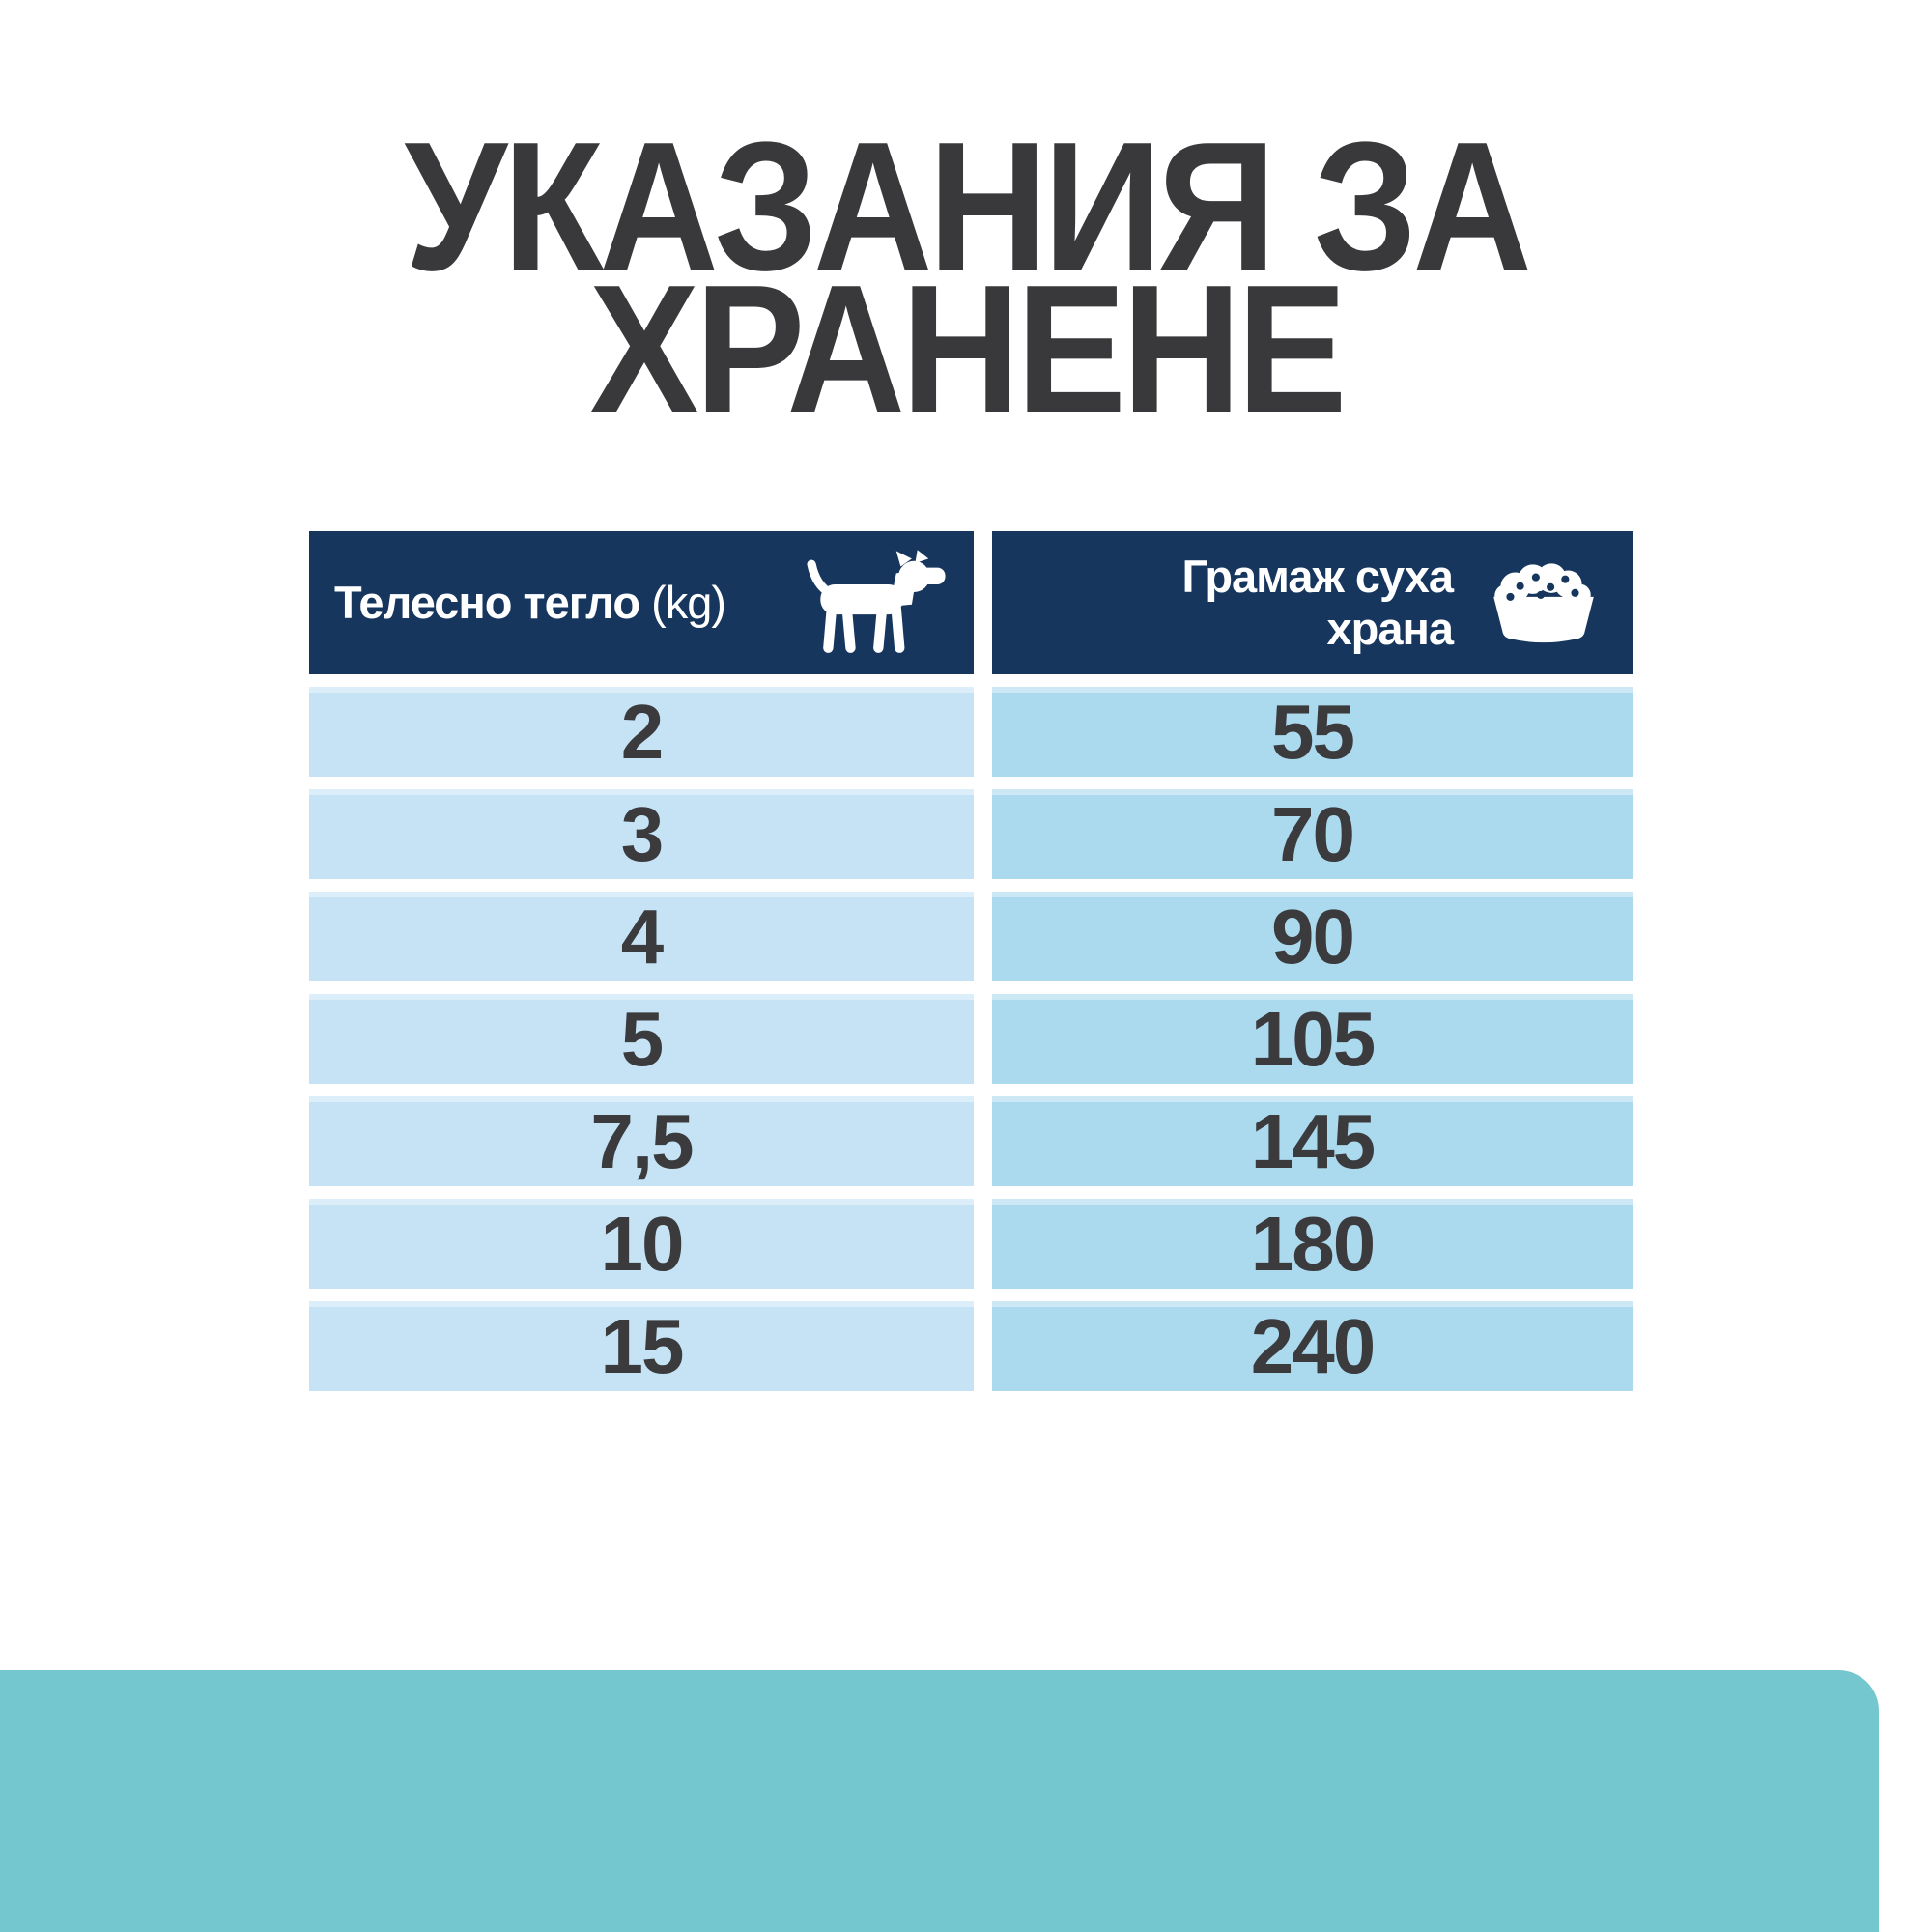 Image resolution: width=1932 pixels, height=1932 pixels. What do you see at coordinates (1312, 834) in the screenshot?
I see `dry-food-cell: 70` at bounding box center [1312, 834].